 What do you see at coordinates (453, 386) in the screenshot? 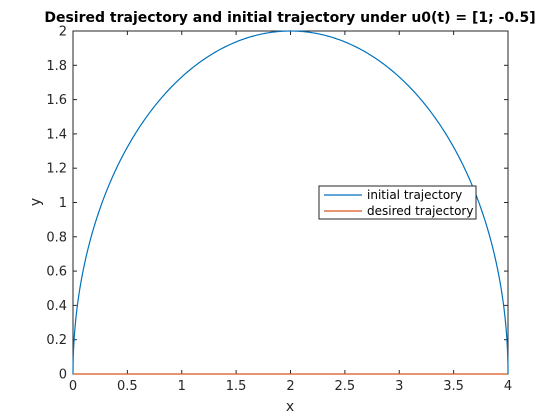
I see `x-tick-label: 3.5` at bounding box center [453, 386].